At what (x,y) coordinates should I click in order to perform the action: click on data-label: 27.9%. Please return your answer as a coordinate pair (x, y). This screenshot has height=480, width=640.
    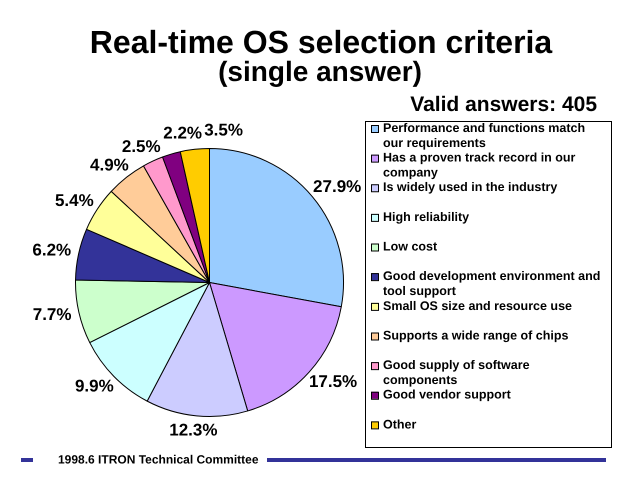
    Looking at the image, I should click on (337, 186).